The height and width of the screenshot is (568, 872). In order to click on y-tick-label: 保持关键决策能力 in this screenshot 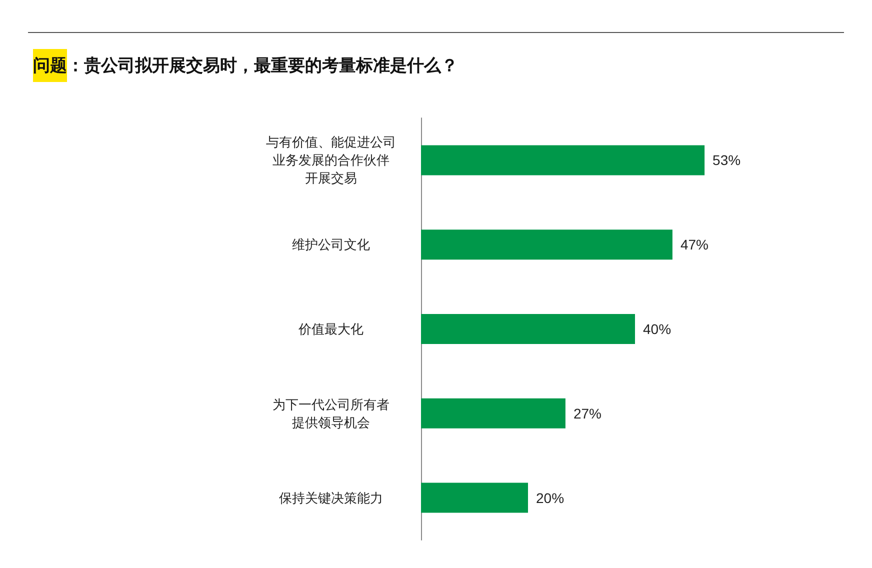, I will do `click(331, 498)`.